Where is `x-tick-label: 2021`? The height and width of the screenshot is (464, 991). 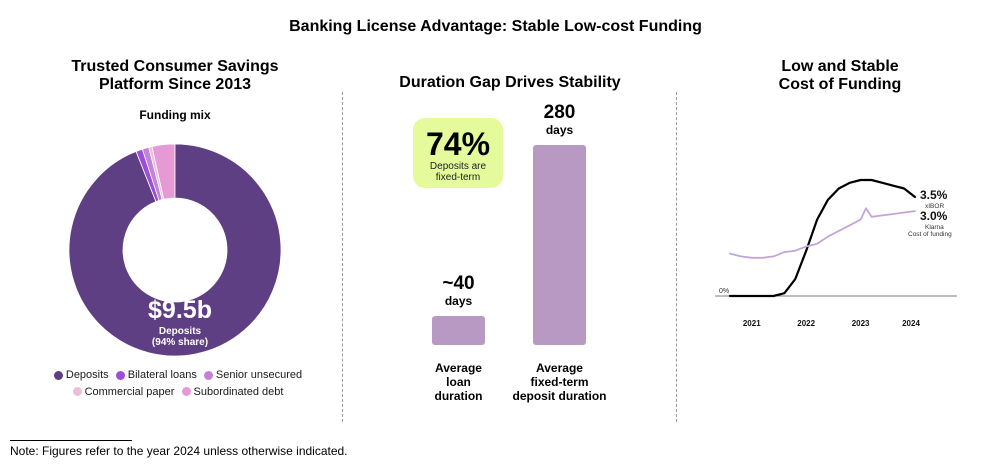
x-tick-label: 2021 is located at coordinates (752, 323).